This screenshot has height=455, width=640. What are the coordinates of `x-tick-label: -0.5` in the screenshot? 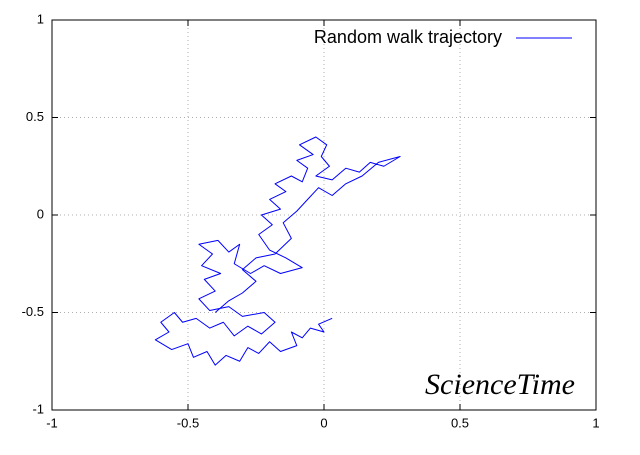 It's located at (188, 422).